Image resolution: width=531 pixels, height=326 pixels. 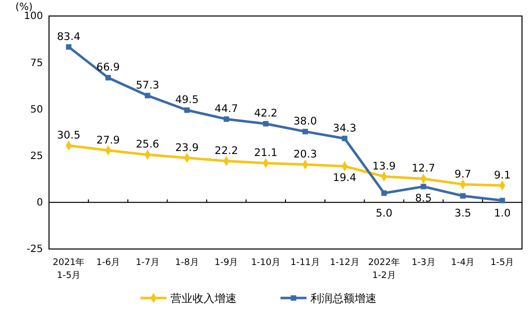 What do you see at coordinates (24, 7) in the screenshot?
I see `y-axis-title: (%)` at bounding box center [24, 7].